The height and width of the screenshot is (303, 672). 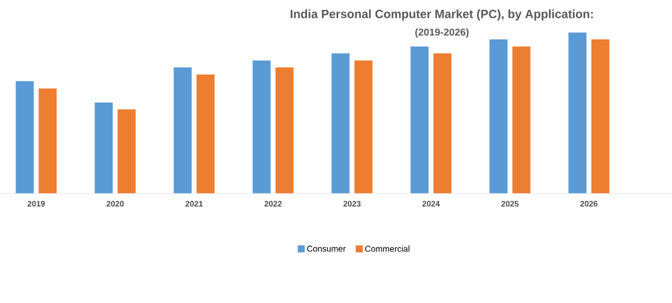 What do you see at coordinates (442, 33) in the screenshot?
I see `chart-subtitle: (2019-2026)` at bounding box center [442, 33].